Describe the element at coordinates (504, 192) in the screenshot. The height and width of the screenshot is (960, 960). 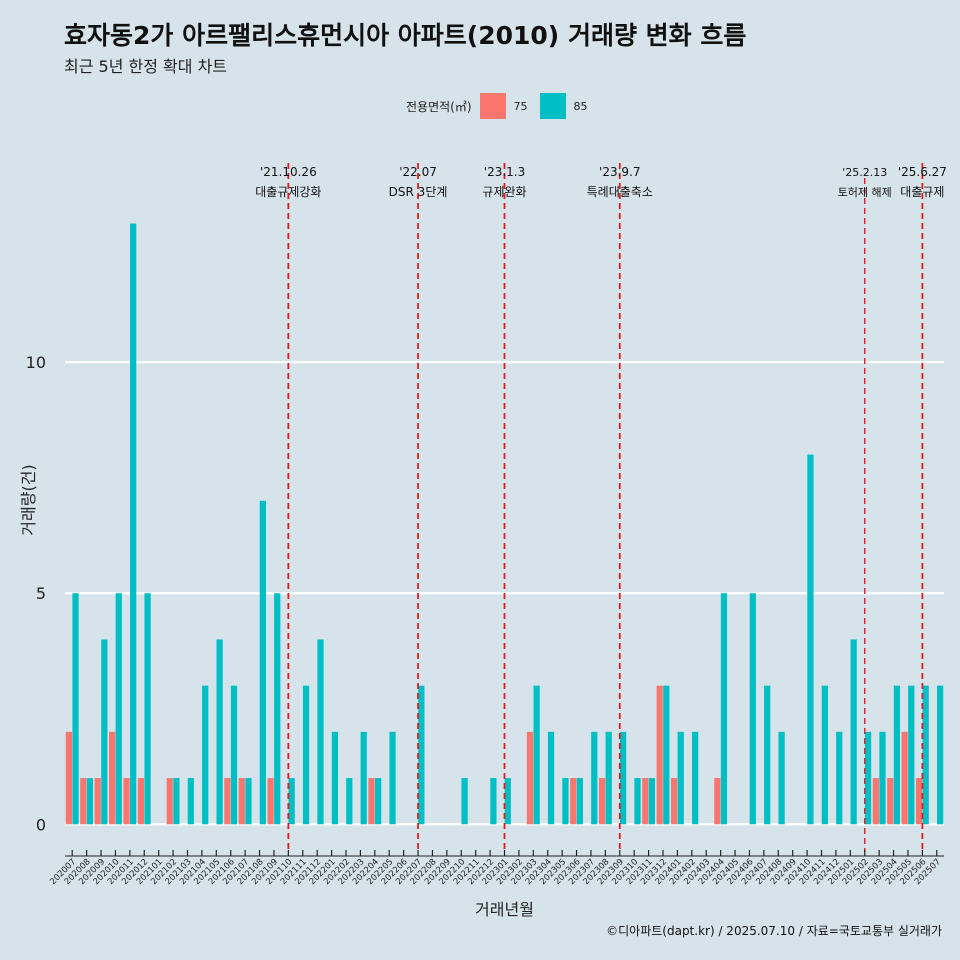
I see `event-label-2: 규제완화` at that location.